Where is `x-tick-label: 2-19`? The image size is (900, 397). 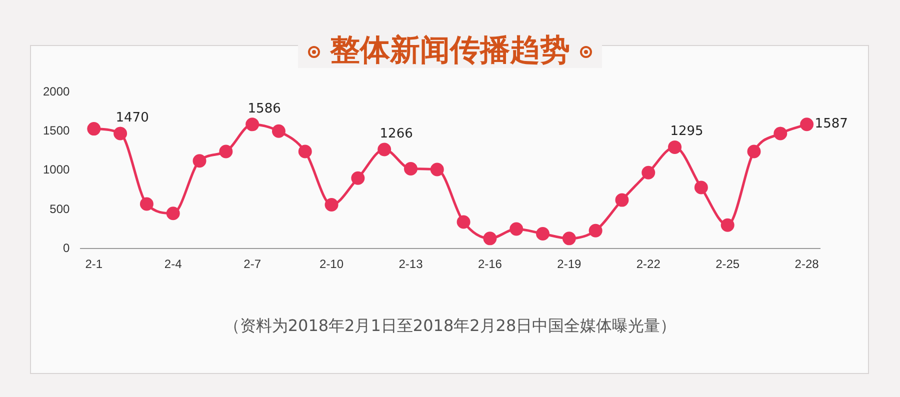
x-tick-label: 2-19 is located at coordinates (569, 264).